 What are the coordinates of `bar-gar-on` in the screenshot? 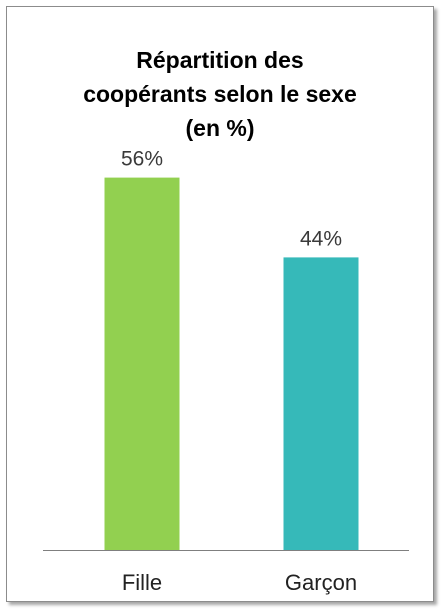 It's located at (321, 403).